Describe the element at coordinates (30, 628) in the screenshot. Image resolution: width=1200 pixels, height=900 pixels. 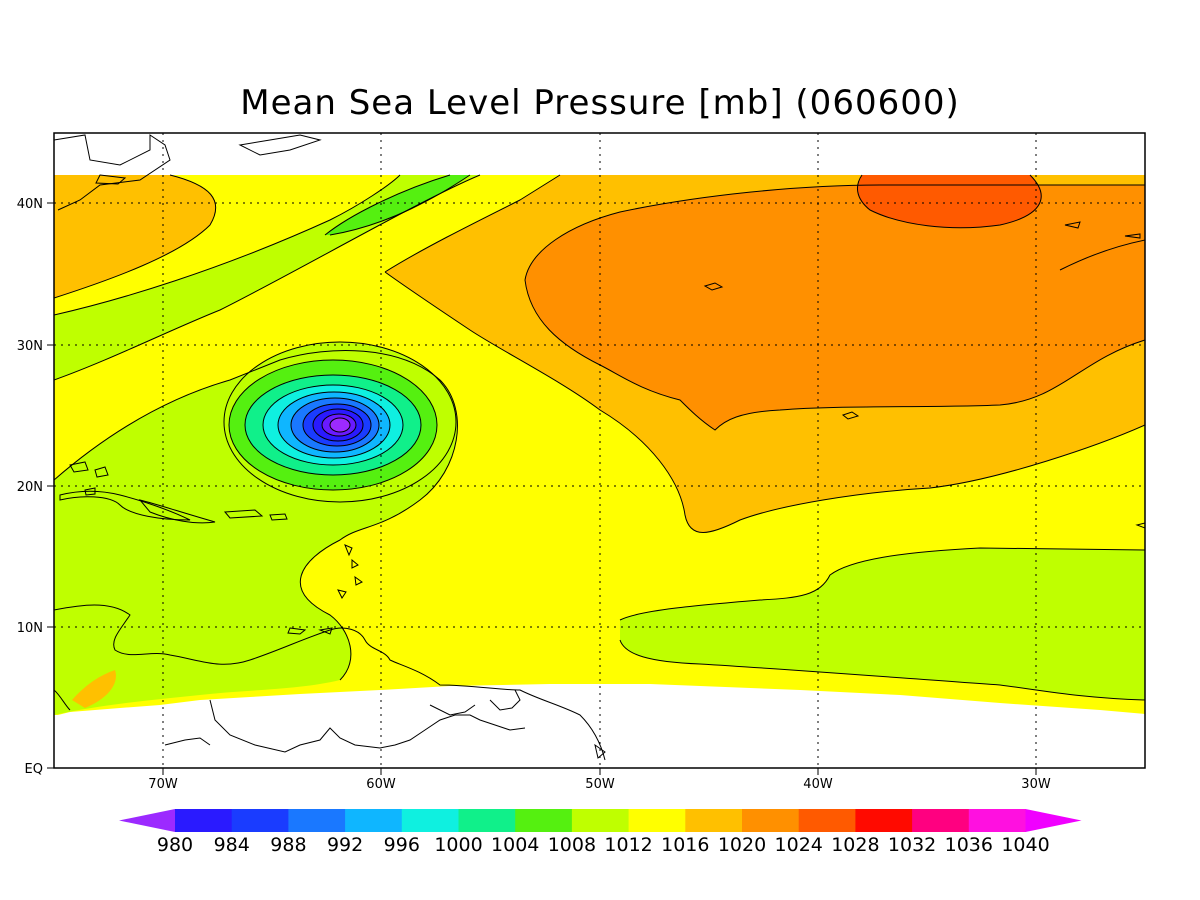
I see `y-tick-label: 10N` at that location.